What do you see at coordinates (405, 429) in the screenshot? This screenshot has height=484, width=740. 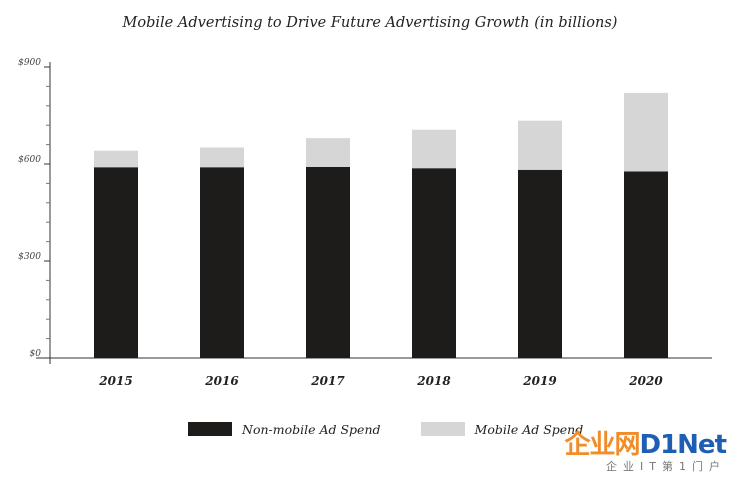 I see `legend: Non-mobile Ad Spend Mobile Ad Spend` at bounding box center [405, 429].